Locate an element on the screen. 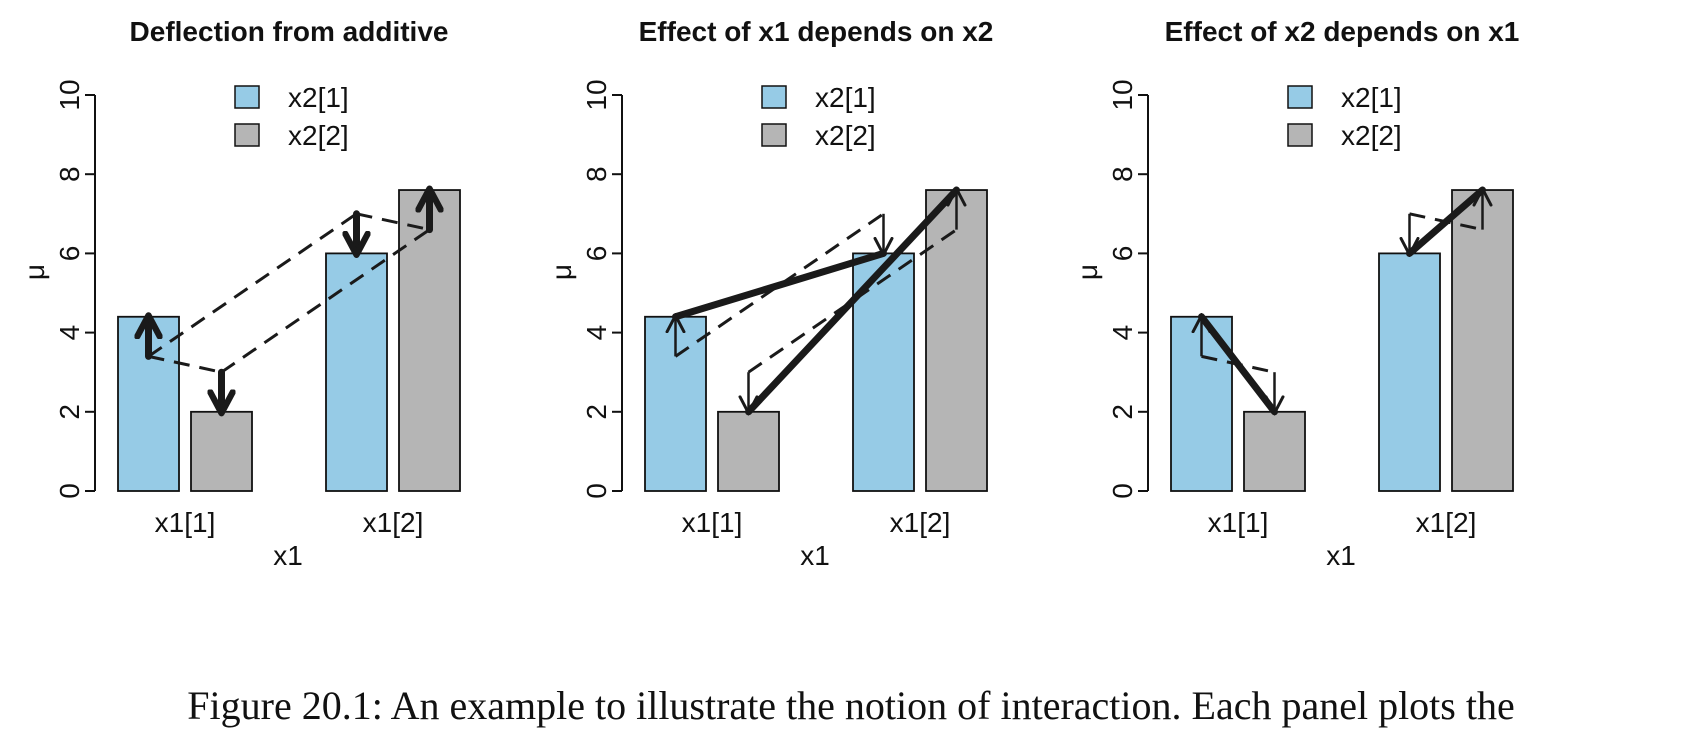 This screenshot has width=1702, height=744. chart-title: Effect of x1 depends on x2 is located at coordinates (816, 31).